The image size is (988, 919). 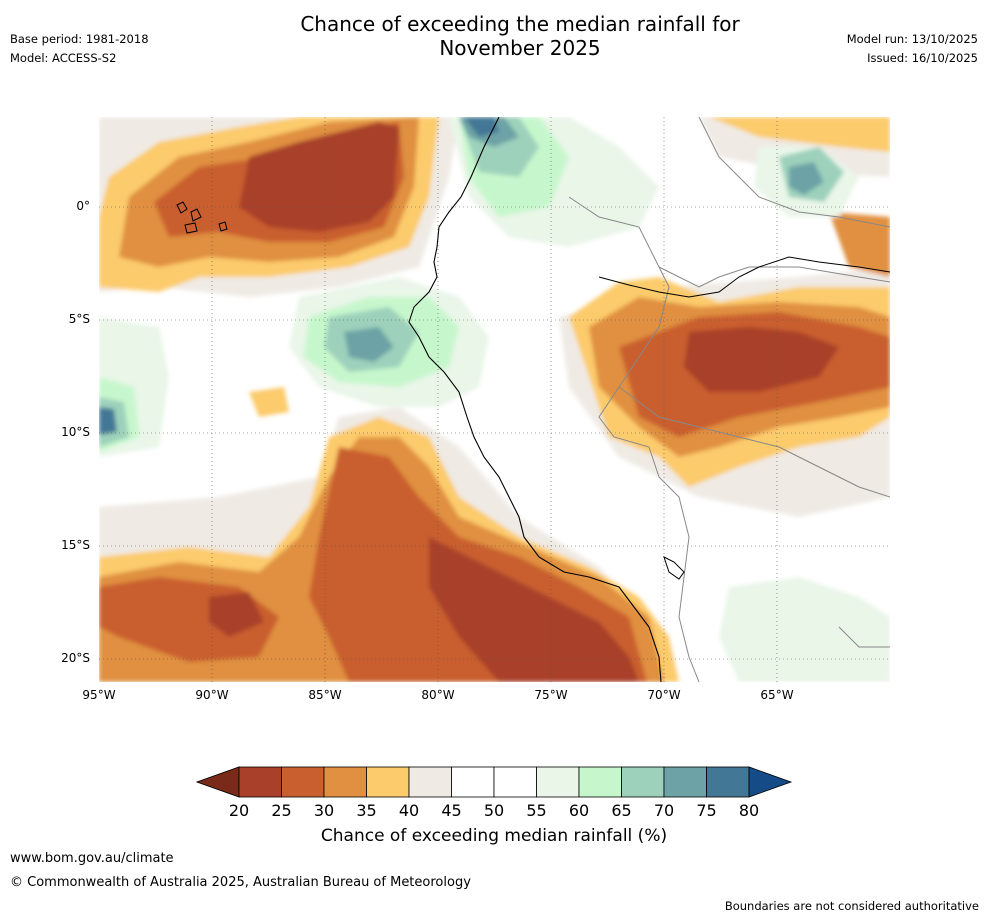 What do you see at coordinates (481, 127) in the screenshot?
I see `field-blue-n` at bounding box center [481, 127].